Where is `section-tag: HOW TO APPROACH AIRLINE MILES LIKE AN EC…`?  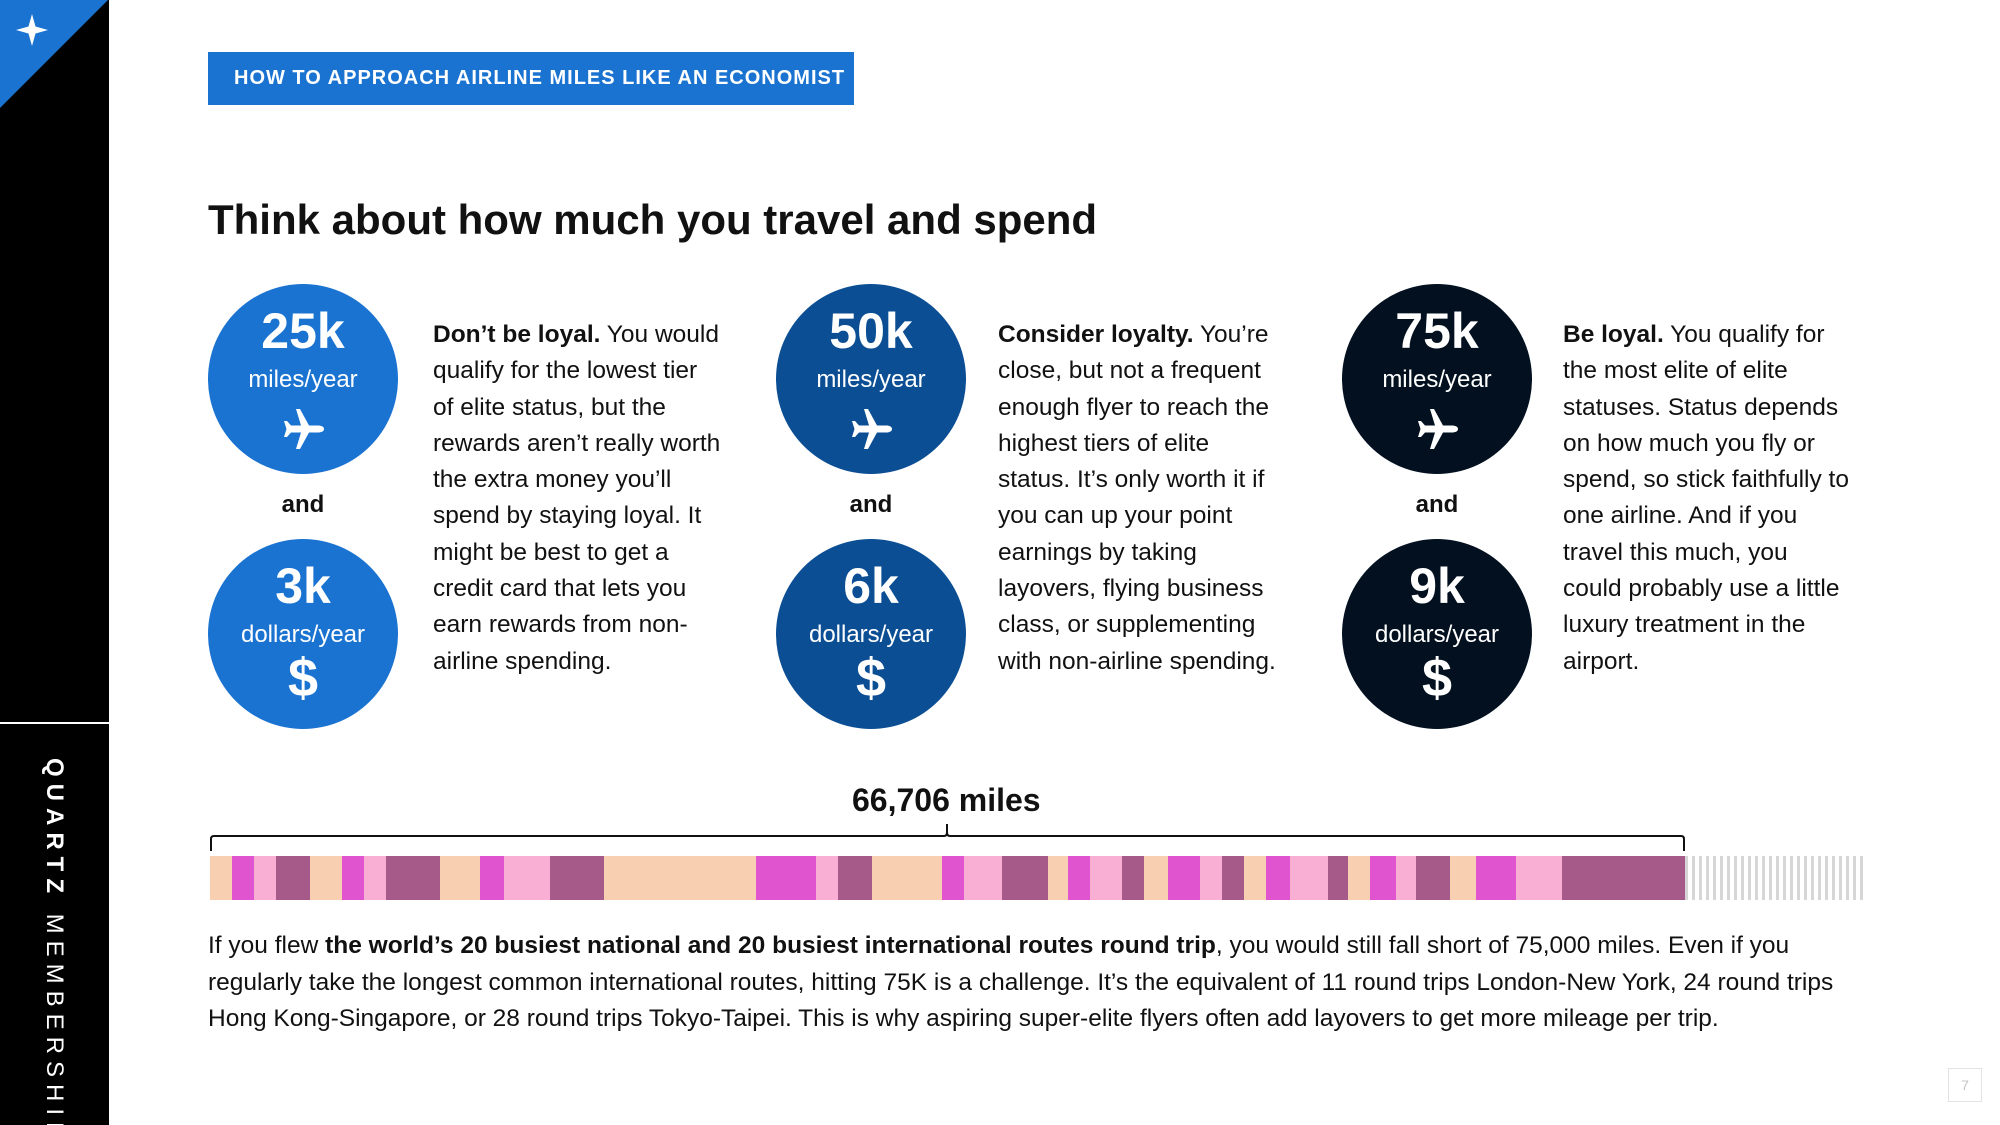
section-tag: HOW TO APPROACH AIRLINE MILES LIKE AN EC… is located at coordinates (531, 78).